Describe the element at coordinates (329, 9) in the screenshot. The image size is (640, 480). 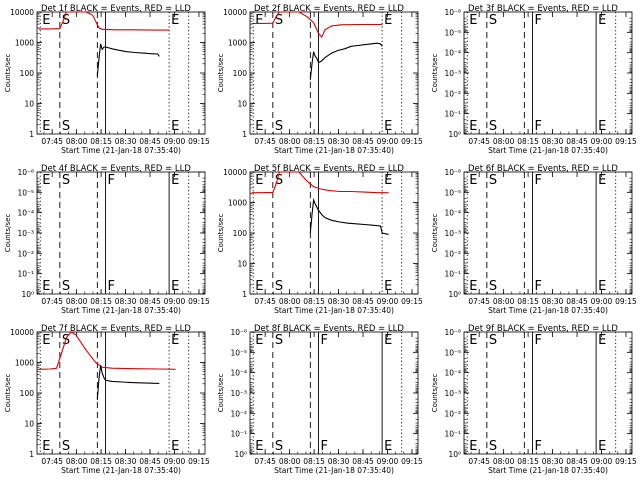
I see `panel-title: Det 2f BLACK = Events, RED = LLD` at that location.